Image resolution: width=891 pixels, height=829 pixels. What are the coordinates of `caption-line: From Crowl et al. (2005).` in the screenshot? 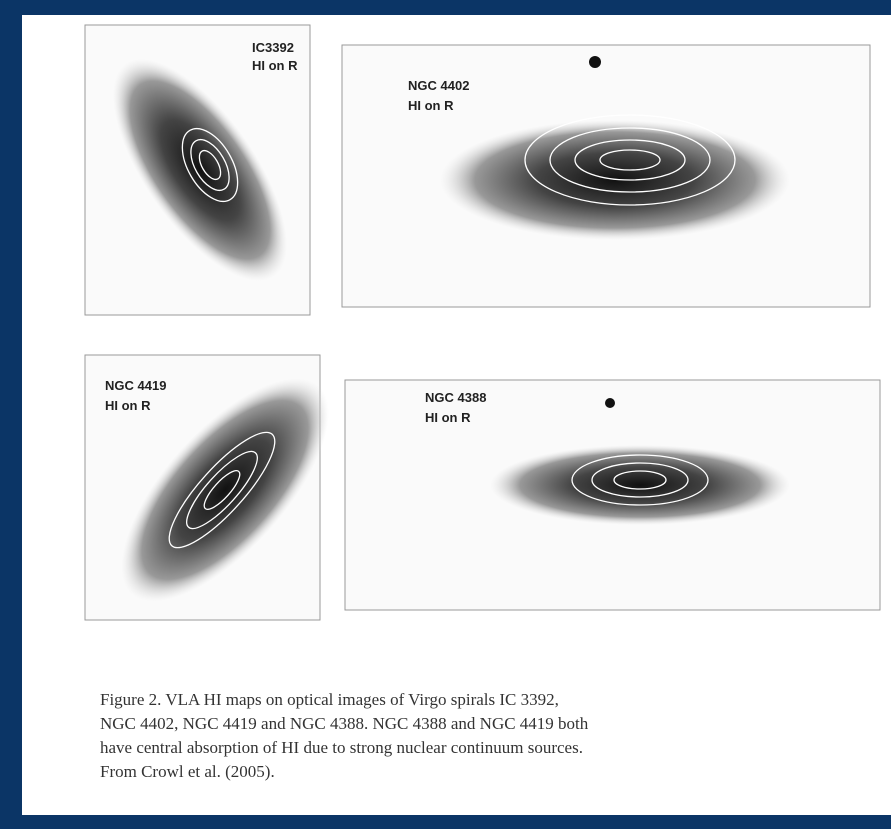 It's located at (187, 771).